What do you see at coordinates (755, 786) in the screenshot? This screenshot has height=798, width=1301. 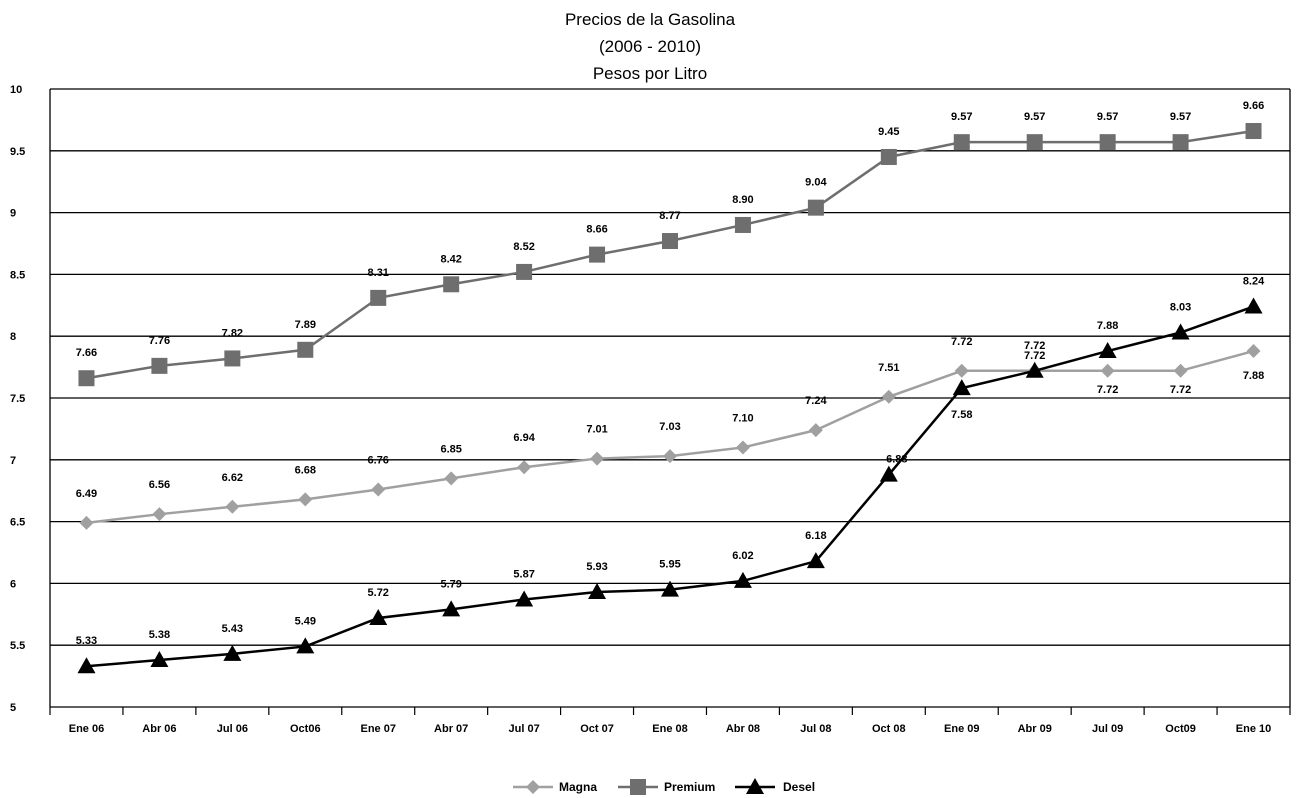 I see `legend-marker-desel` at bounding box center [755, 786].